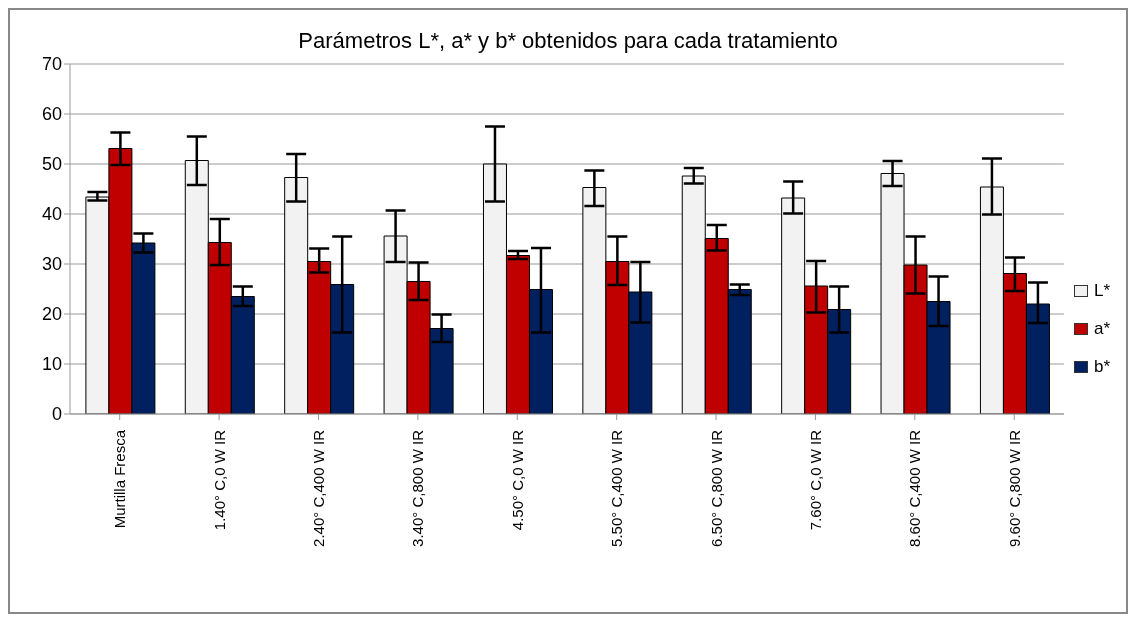  I want to click on y-tick-label: 40, so click(51, 214).